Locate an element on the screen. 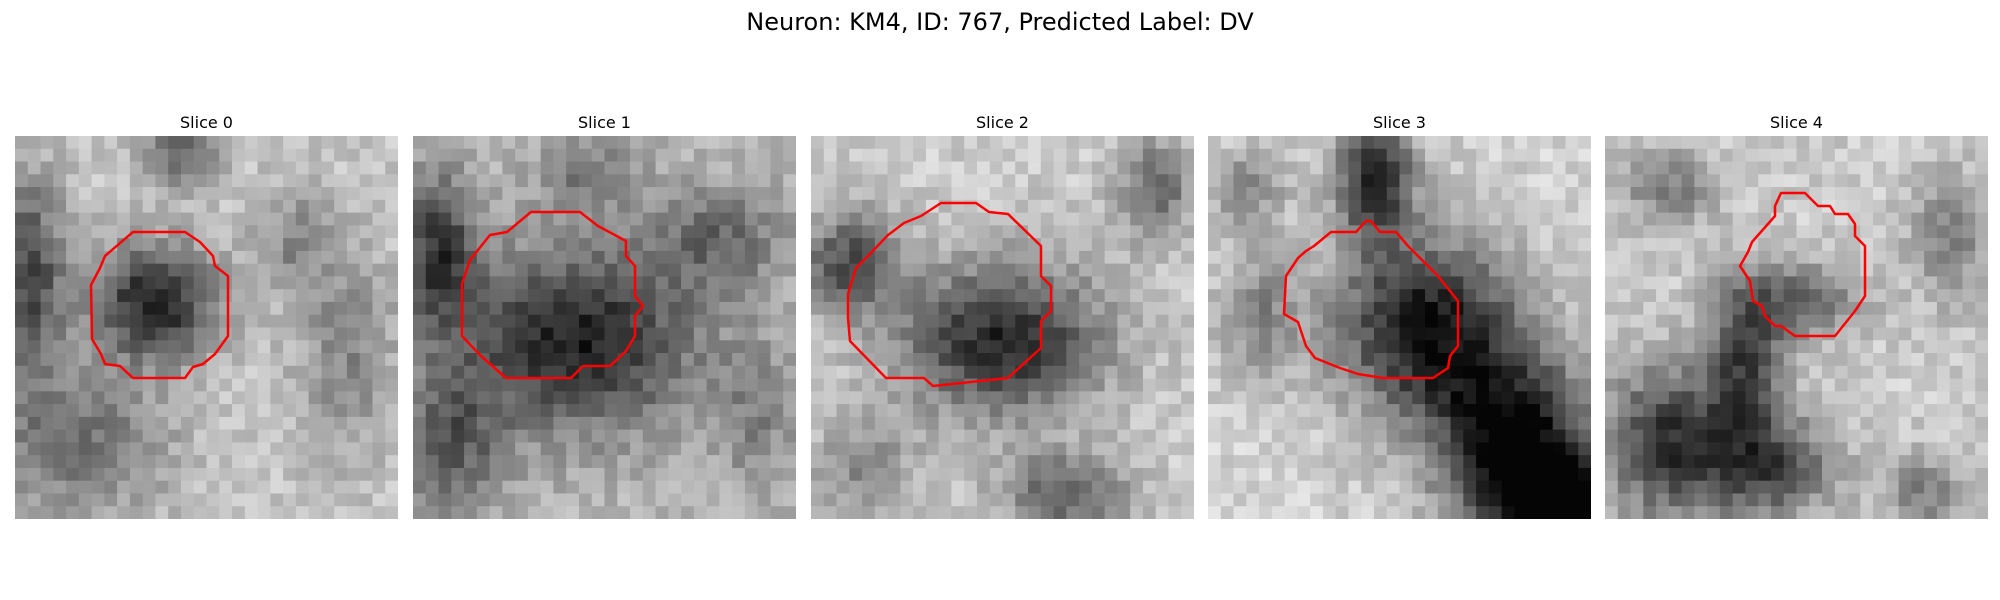  slice-panel-2: Slice 2 is located at coordinates (1002, 315).